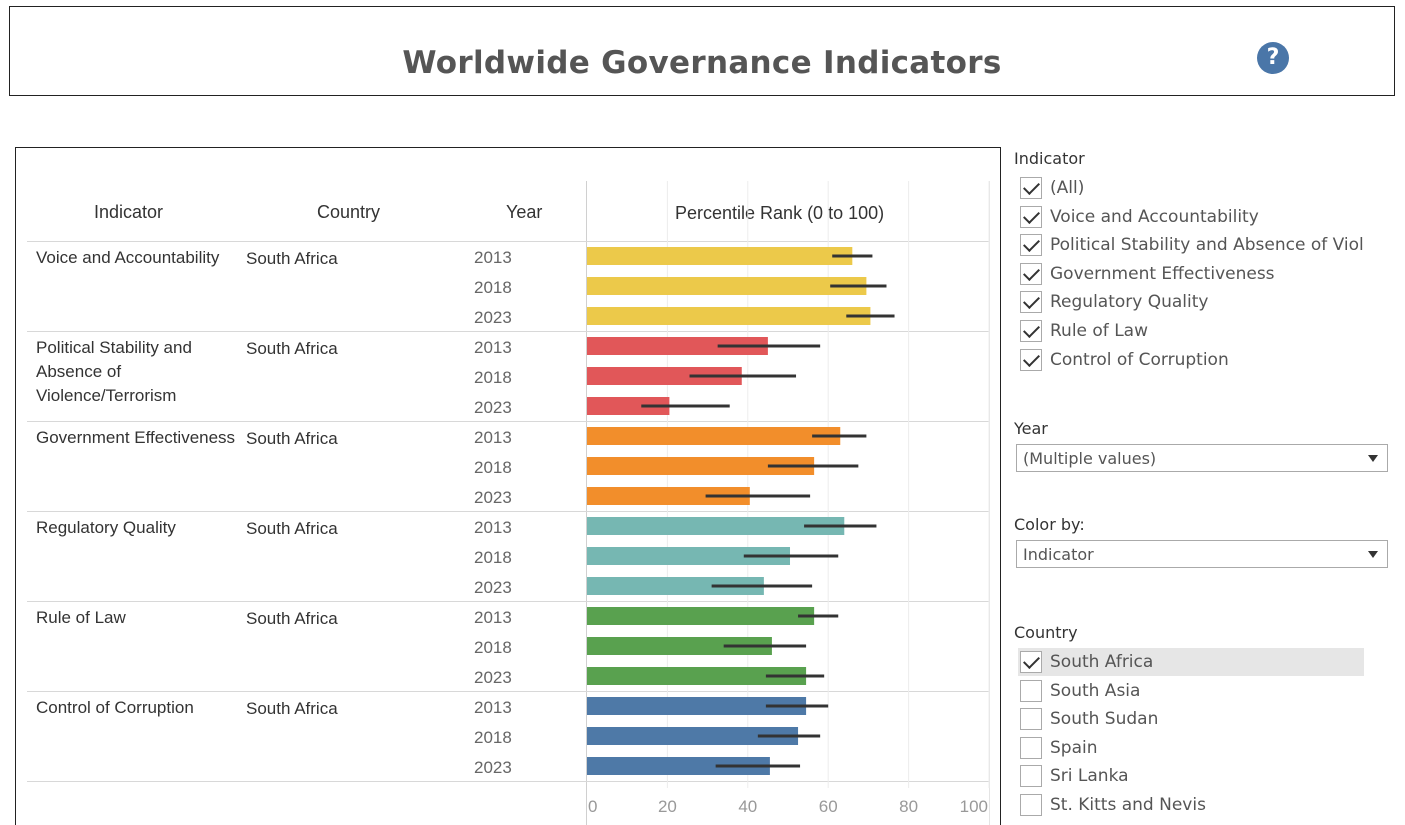 Image resolution: width=1405 pixels, height=825 pixels. What do you see at coordinates (106, 527) in the screenshot?
I see `indicator-cell: Regulatory Quality` at bounding box center [106, 527].